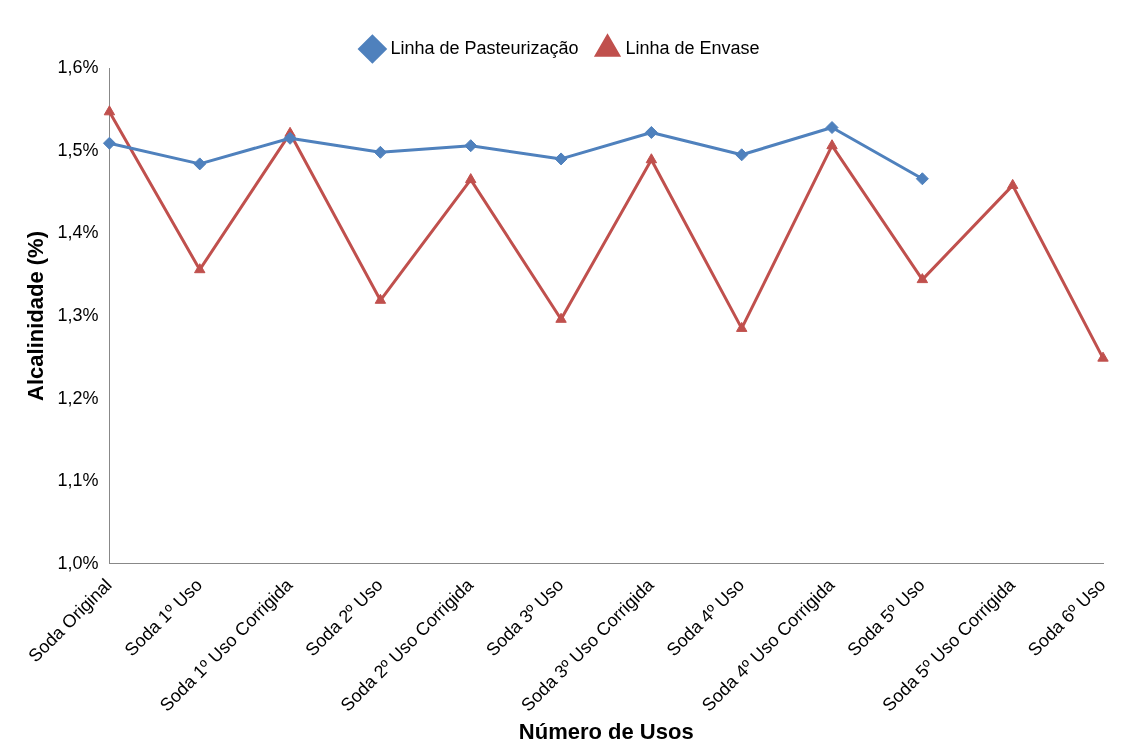  What do you see at coordinates (692, 47) in the screenshot?
I see `legend-label: Linha de Envase` at bounding box center [692, 47].